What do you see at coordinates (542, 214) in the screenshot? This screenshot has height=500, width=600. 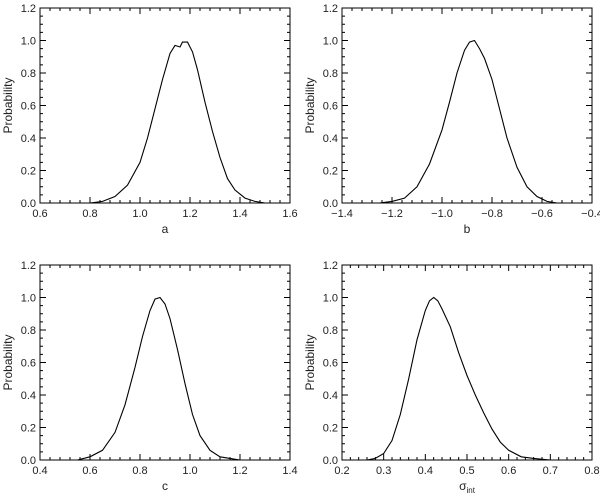 I see `x-tick-label: −0.6` at bounding box center [542, 214].